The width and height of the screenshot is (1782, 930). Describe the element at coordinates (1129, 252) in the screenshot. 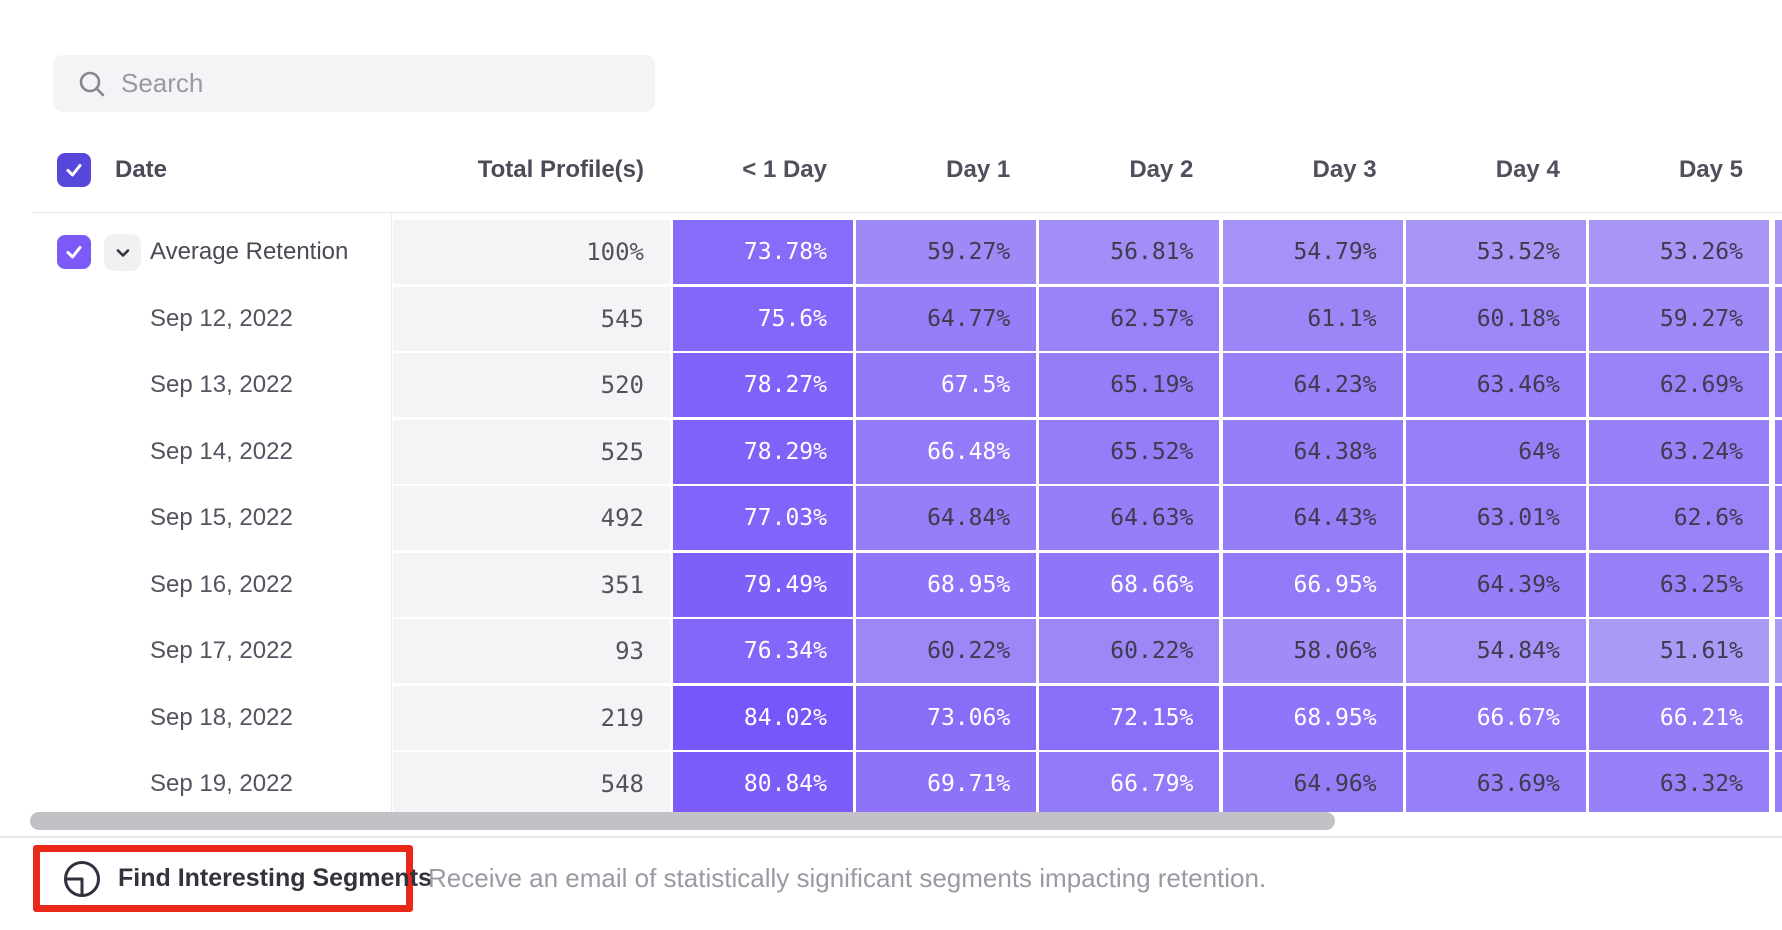

I see `retention-cell: 56.81%` at that location.